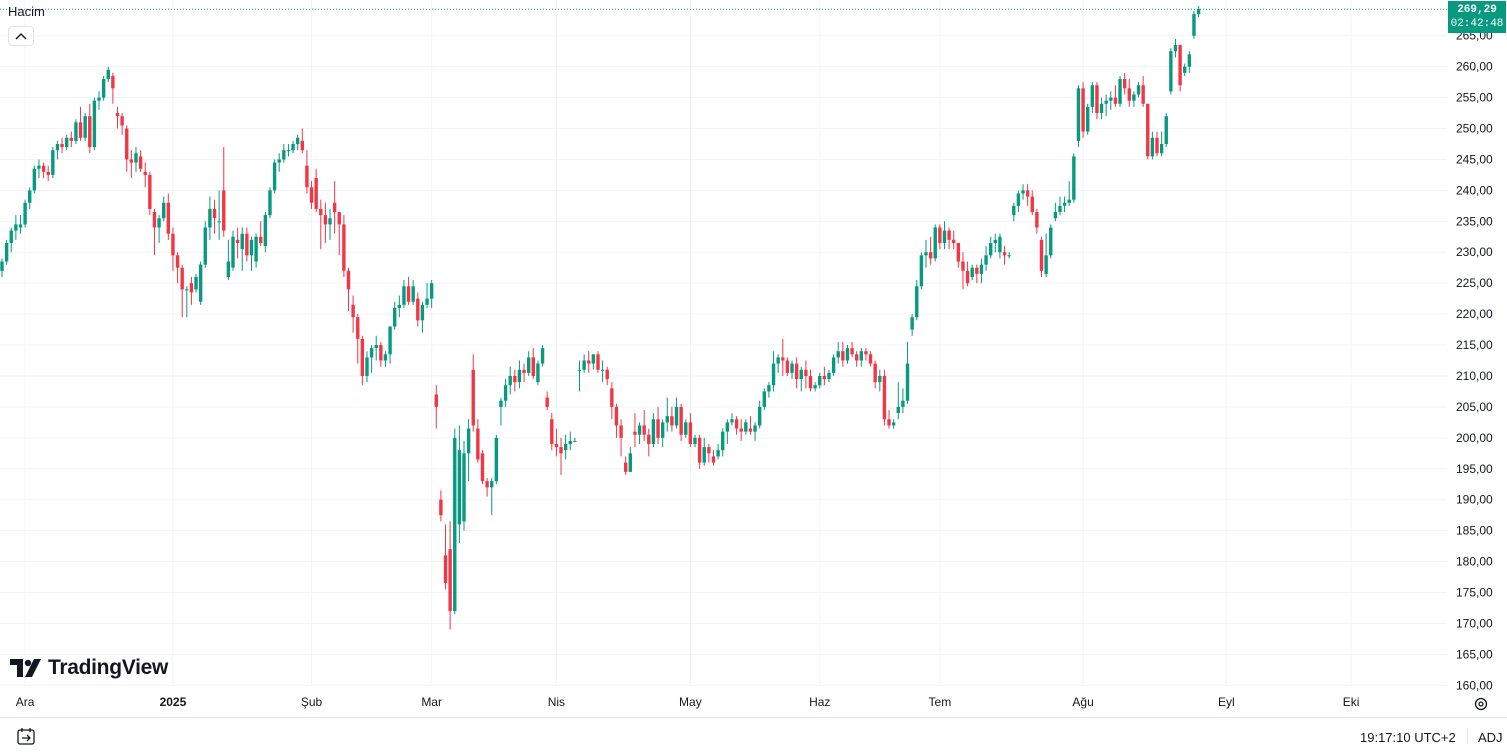 This screenshot has height=753, width=1507. I want to click on y-tick-label: 255,00, so click(1474, 98).